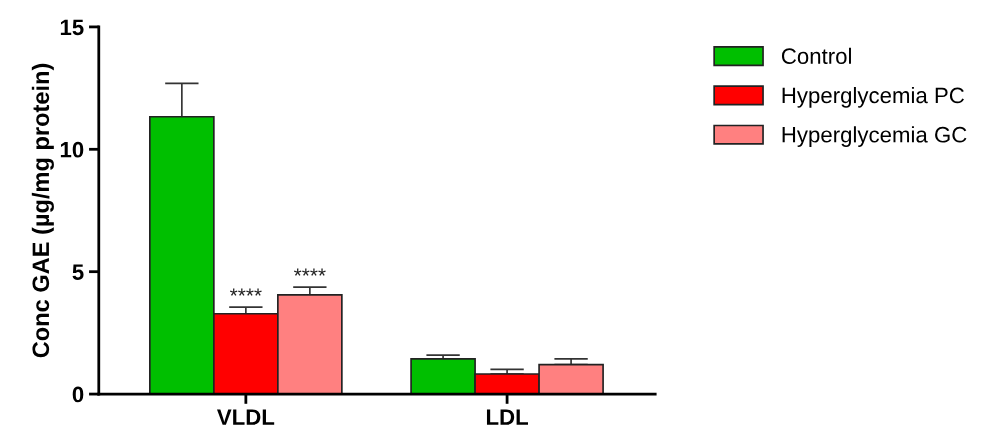  What do you see at coordinates (42, 210) in the screenshot?
I see `y-axis-title: Conc GAE (µg/mg protein)` at bounding box center [42, 210].